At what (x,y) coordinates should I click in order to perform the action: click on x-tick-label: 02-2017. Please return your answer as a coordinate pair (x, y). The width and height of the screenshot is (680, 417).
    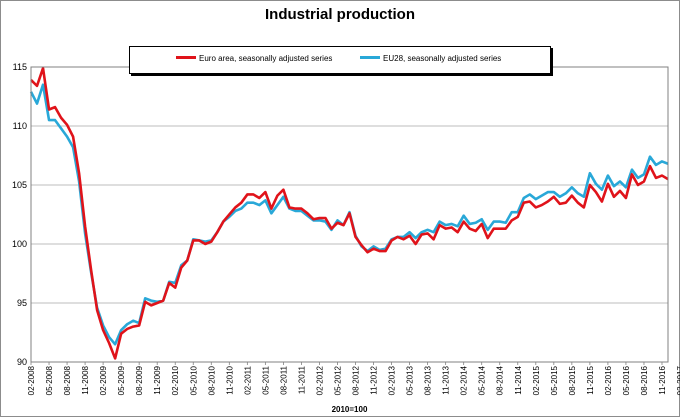
    Looking at the image, I should click on (678, 380).